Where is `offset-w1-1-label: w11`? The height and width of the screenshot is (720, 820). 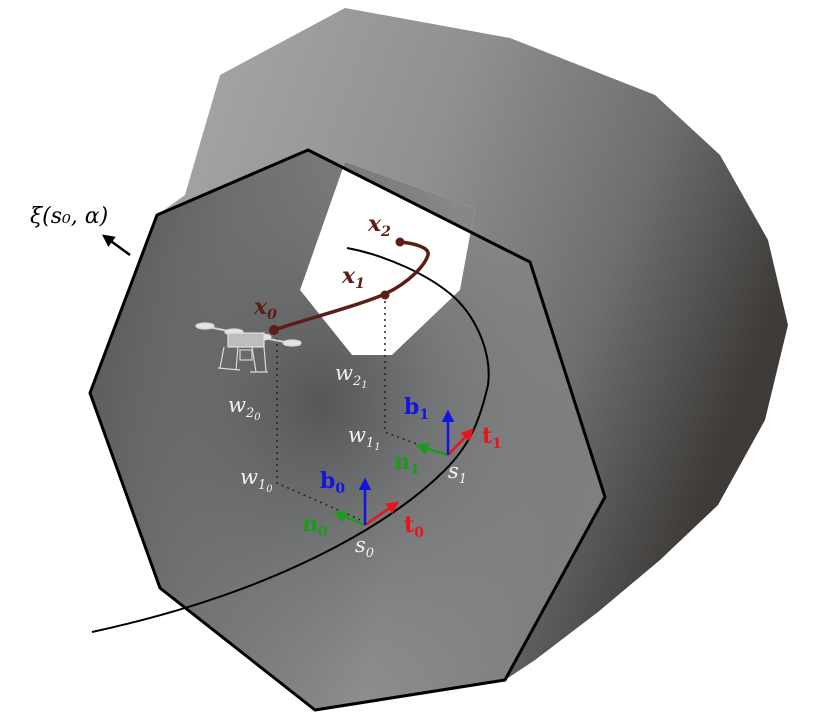
offset-w1-1-label: w11 is located at coordinates (364, 438).